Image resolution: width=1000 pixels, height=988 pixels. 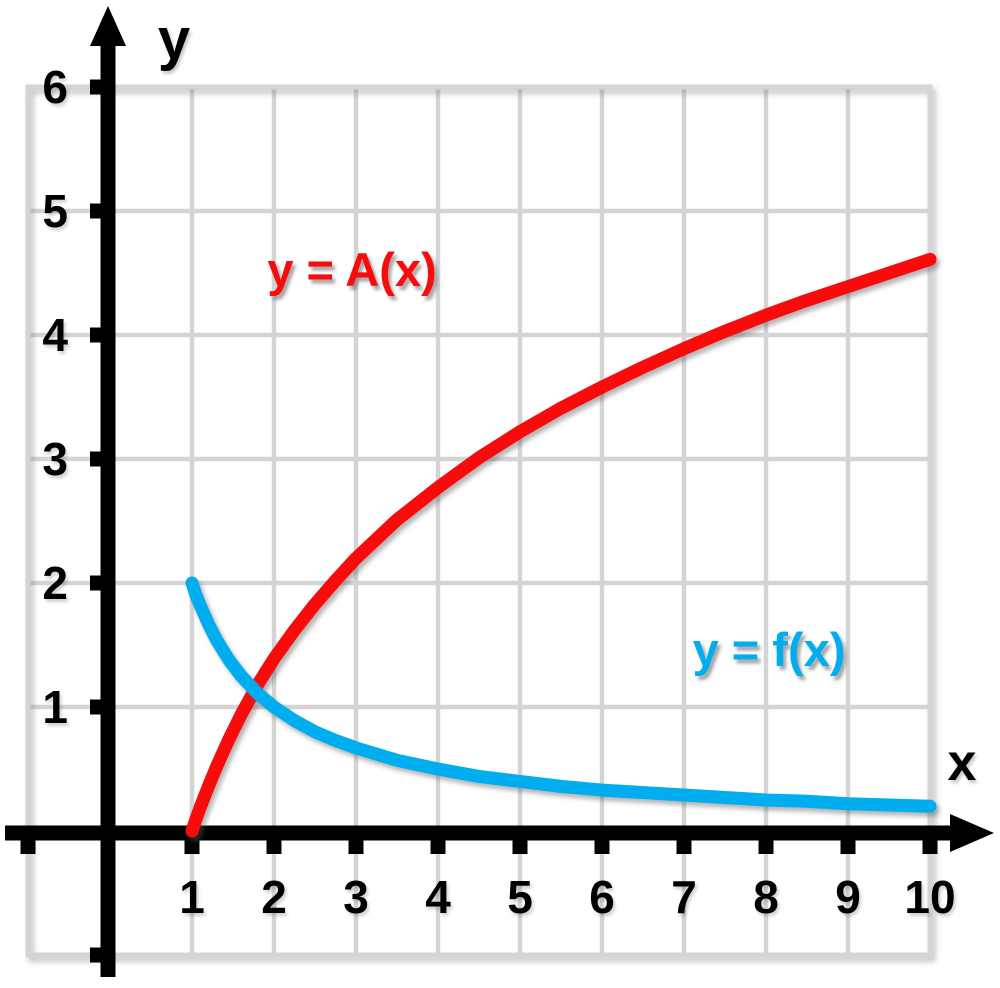 I want to click on y-tick-label: 5, so click(x=55, y=211).